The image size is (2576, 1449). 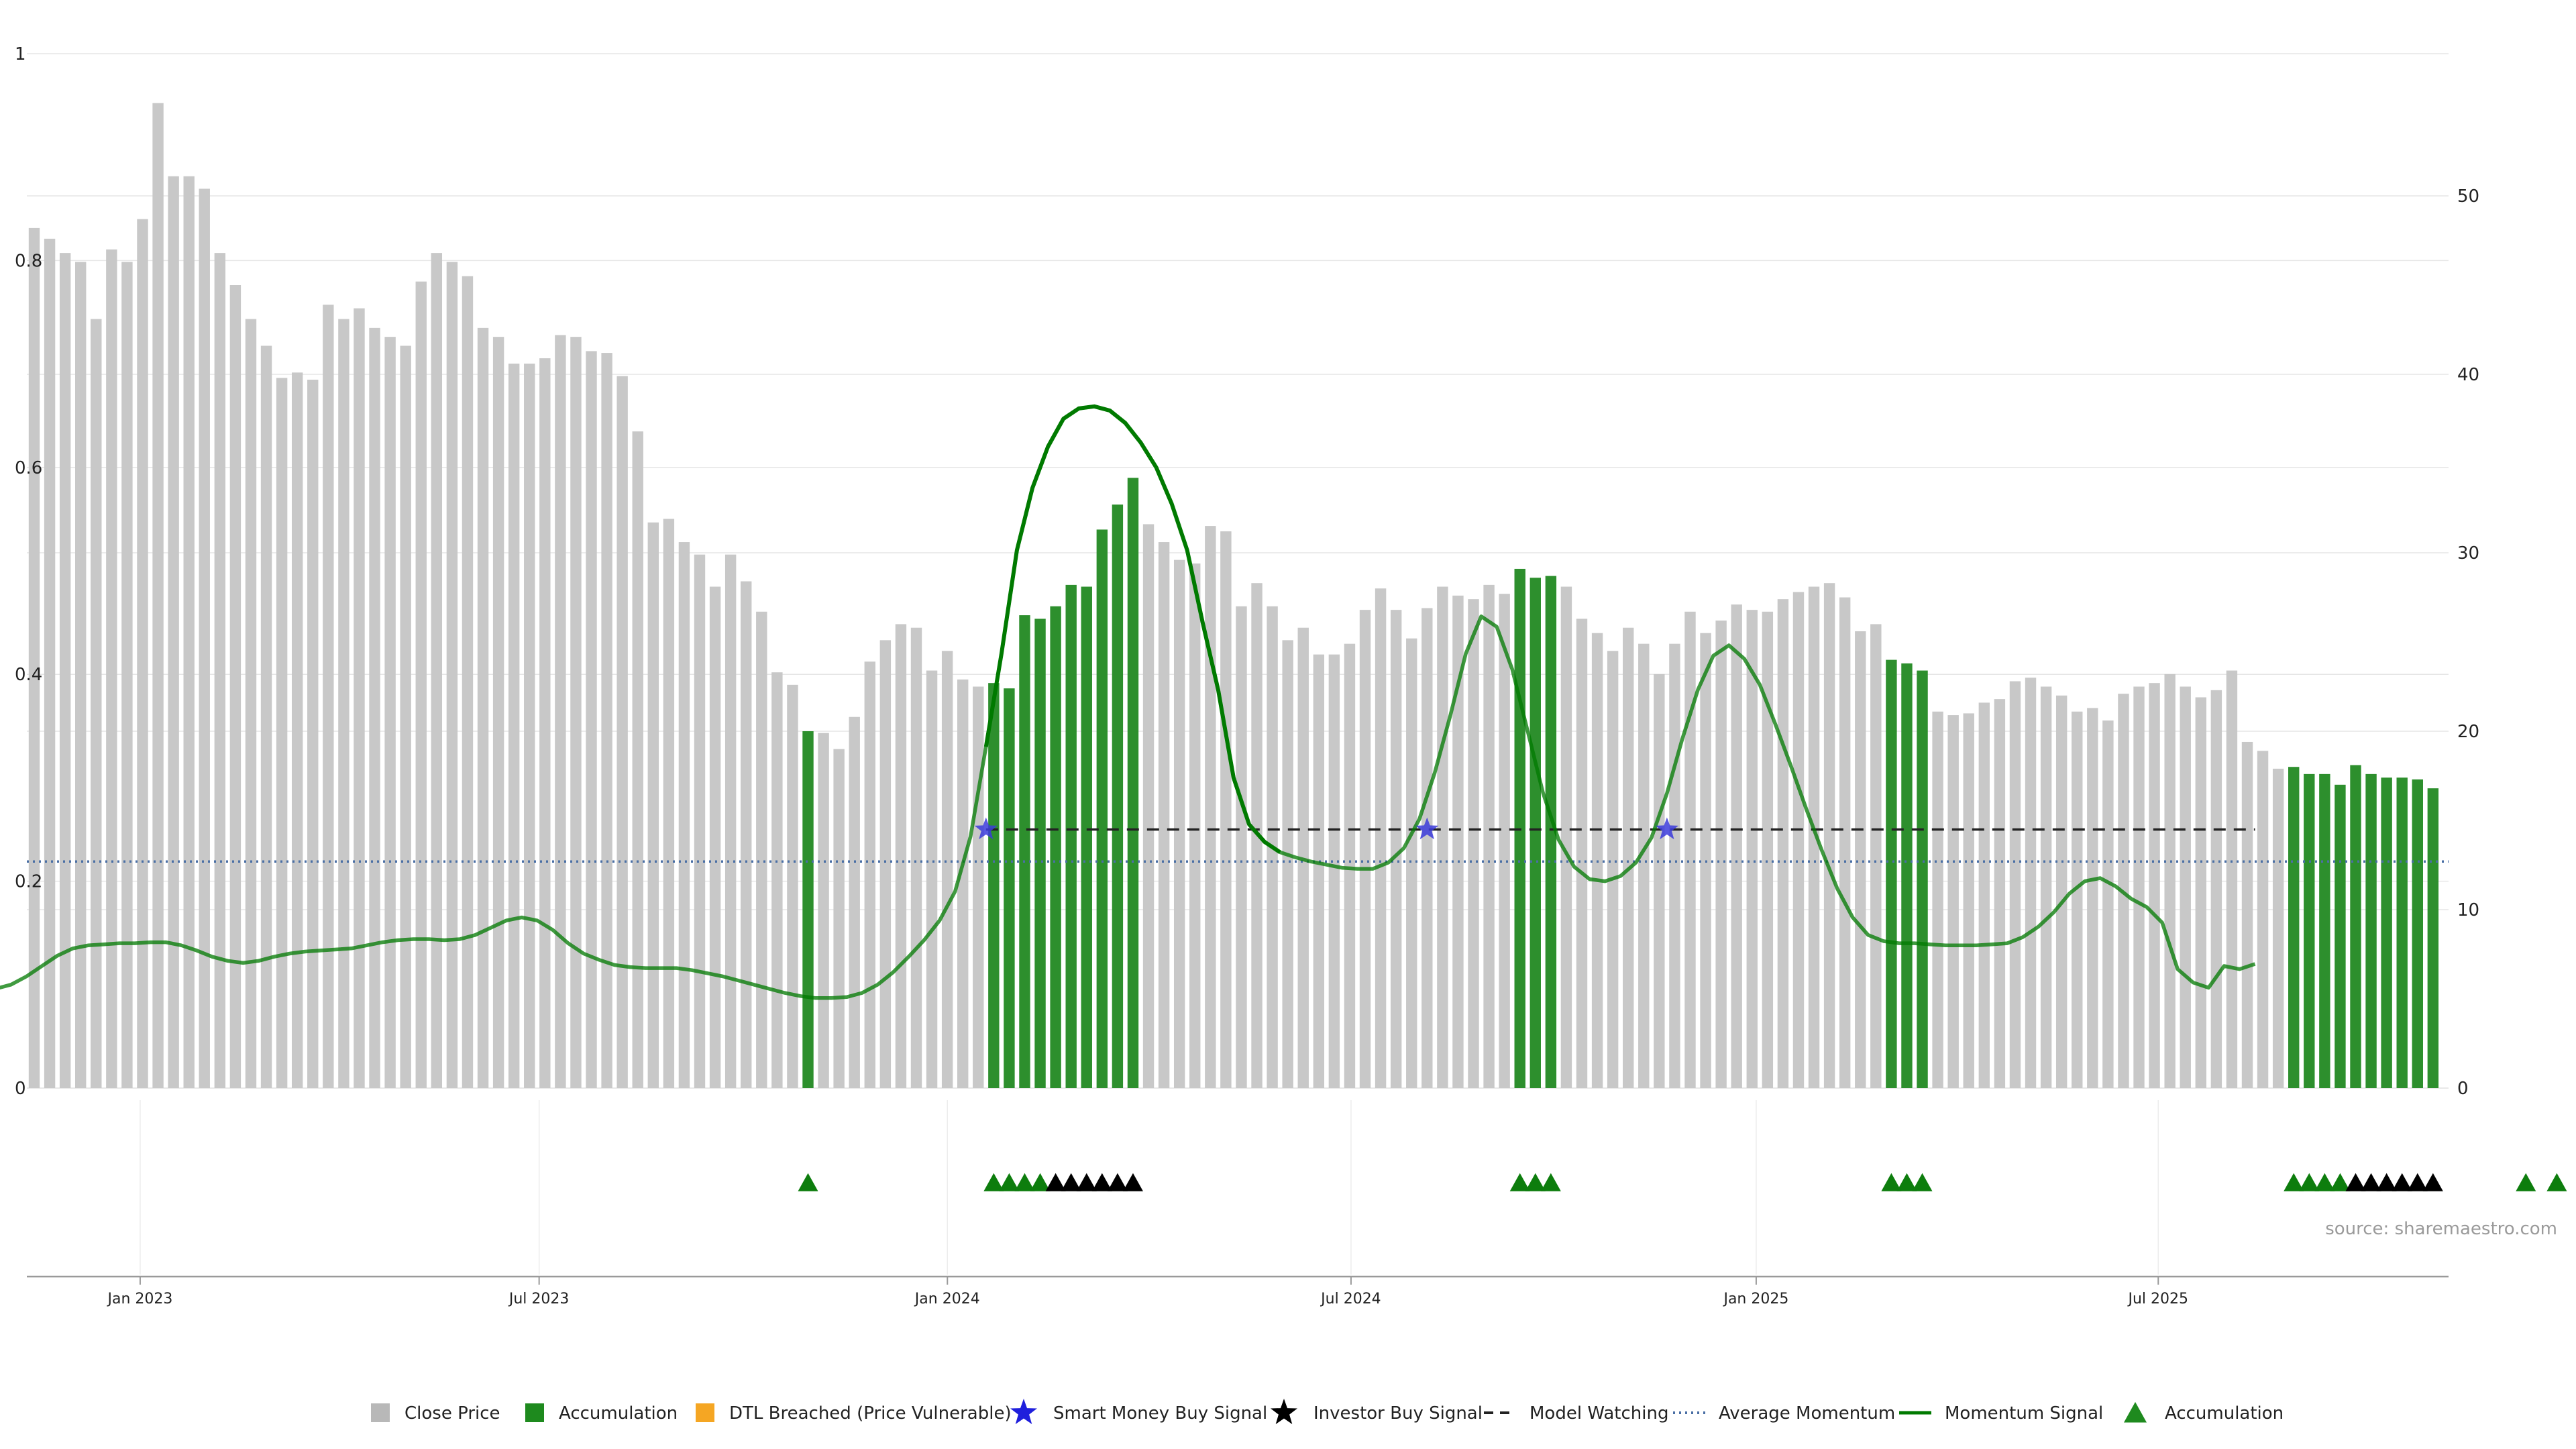 I want to click on left-axis-tick: 1, so click(x=20, y=54).